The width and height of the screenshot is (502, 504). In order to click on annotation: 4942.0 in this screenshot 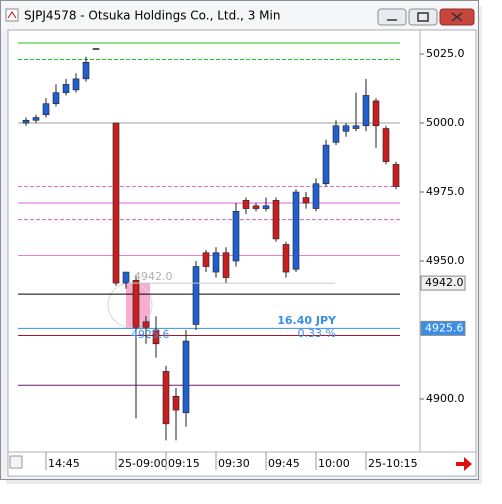, I will do `click(153, 276)`.